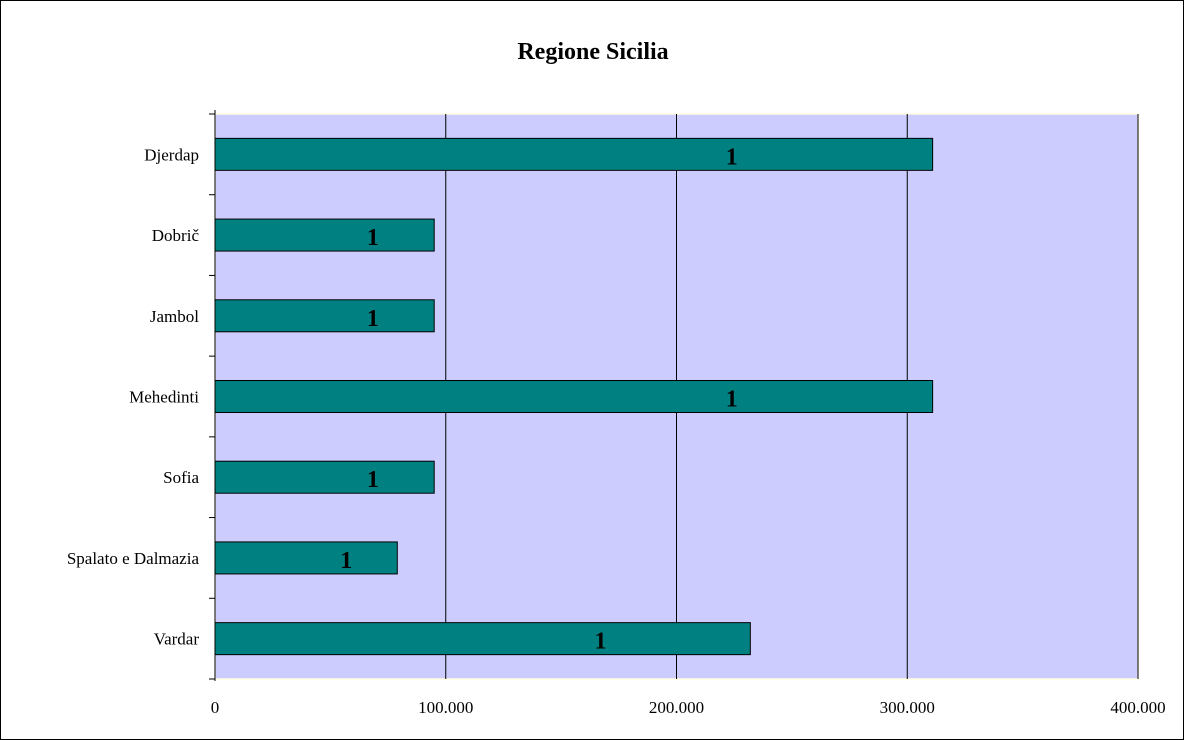  Describe the element at coordinates (176, 235) in the screenshot. I see `category-label: Dobrič` at that location.